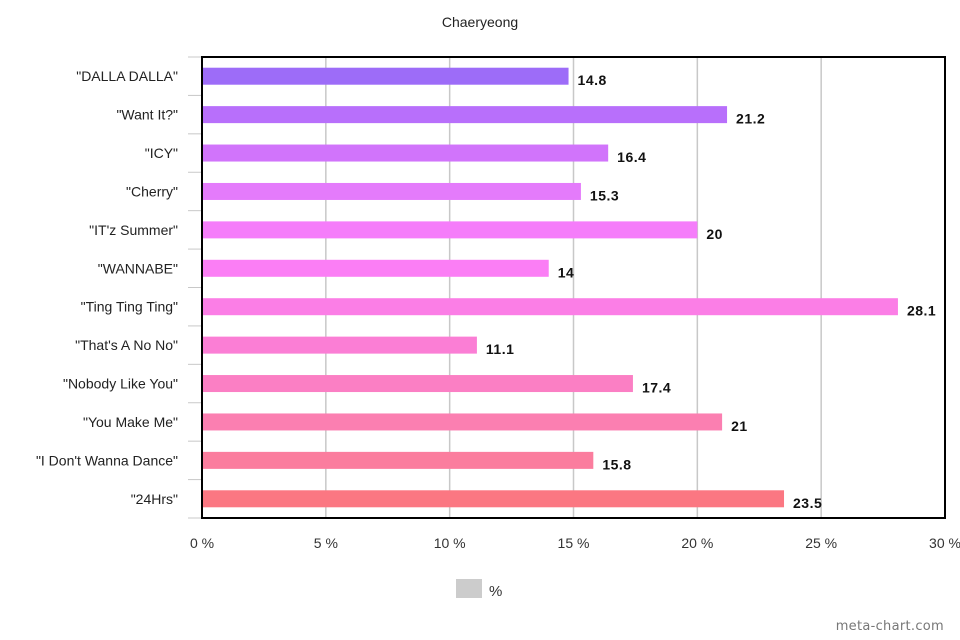 The image size is (960, 640). Describe the element at coordinates (944, 543) in the screenshot. I see `x-tick-label: 30 %` at that location.